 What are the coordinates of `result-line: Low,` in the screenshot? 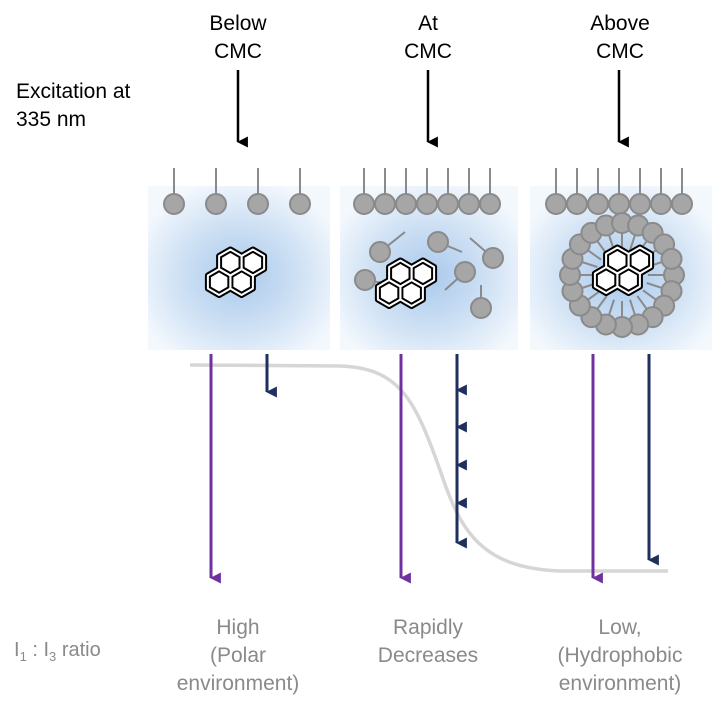 It's located at (620, 627).